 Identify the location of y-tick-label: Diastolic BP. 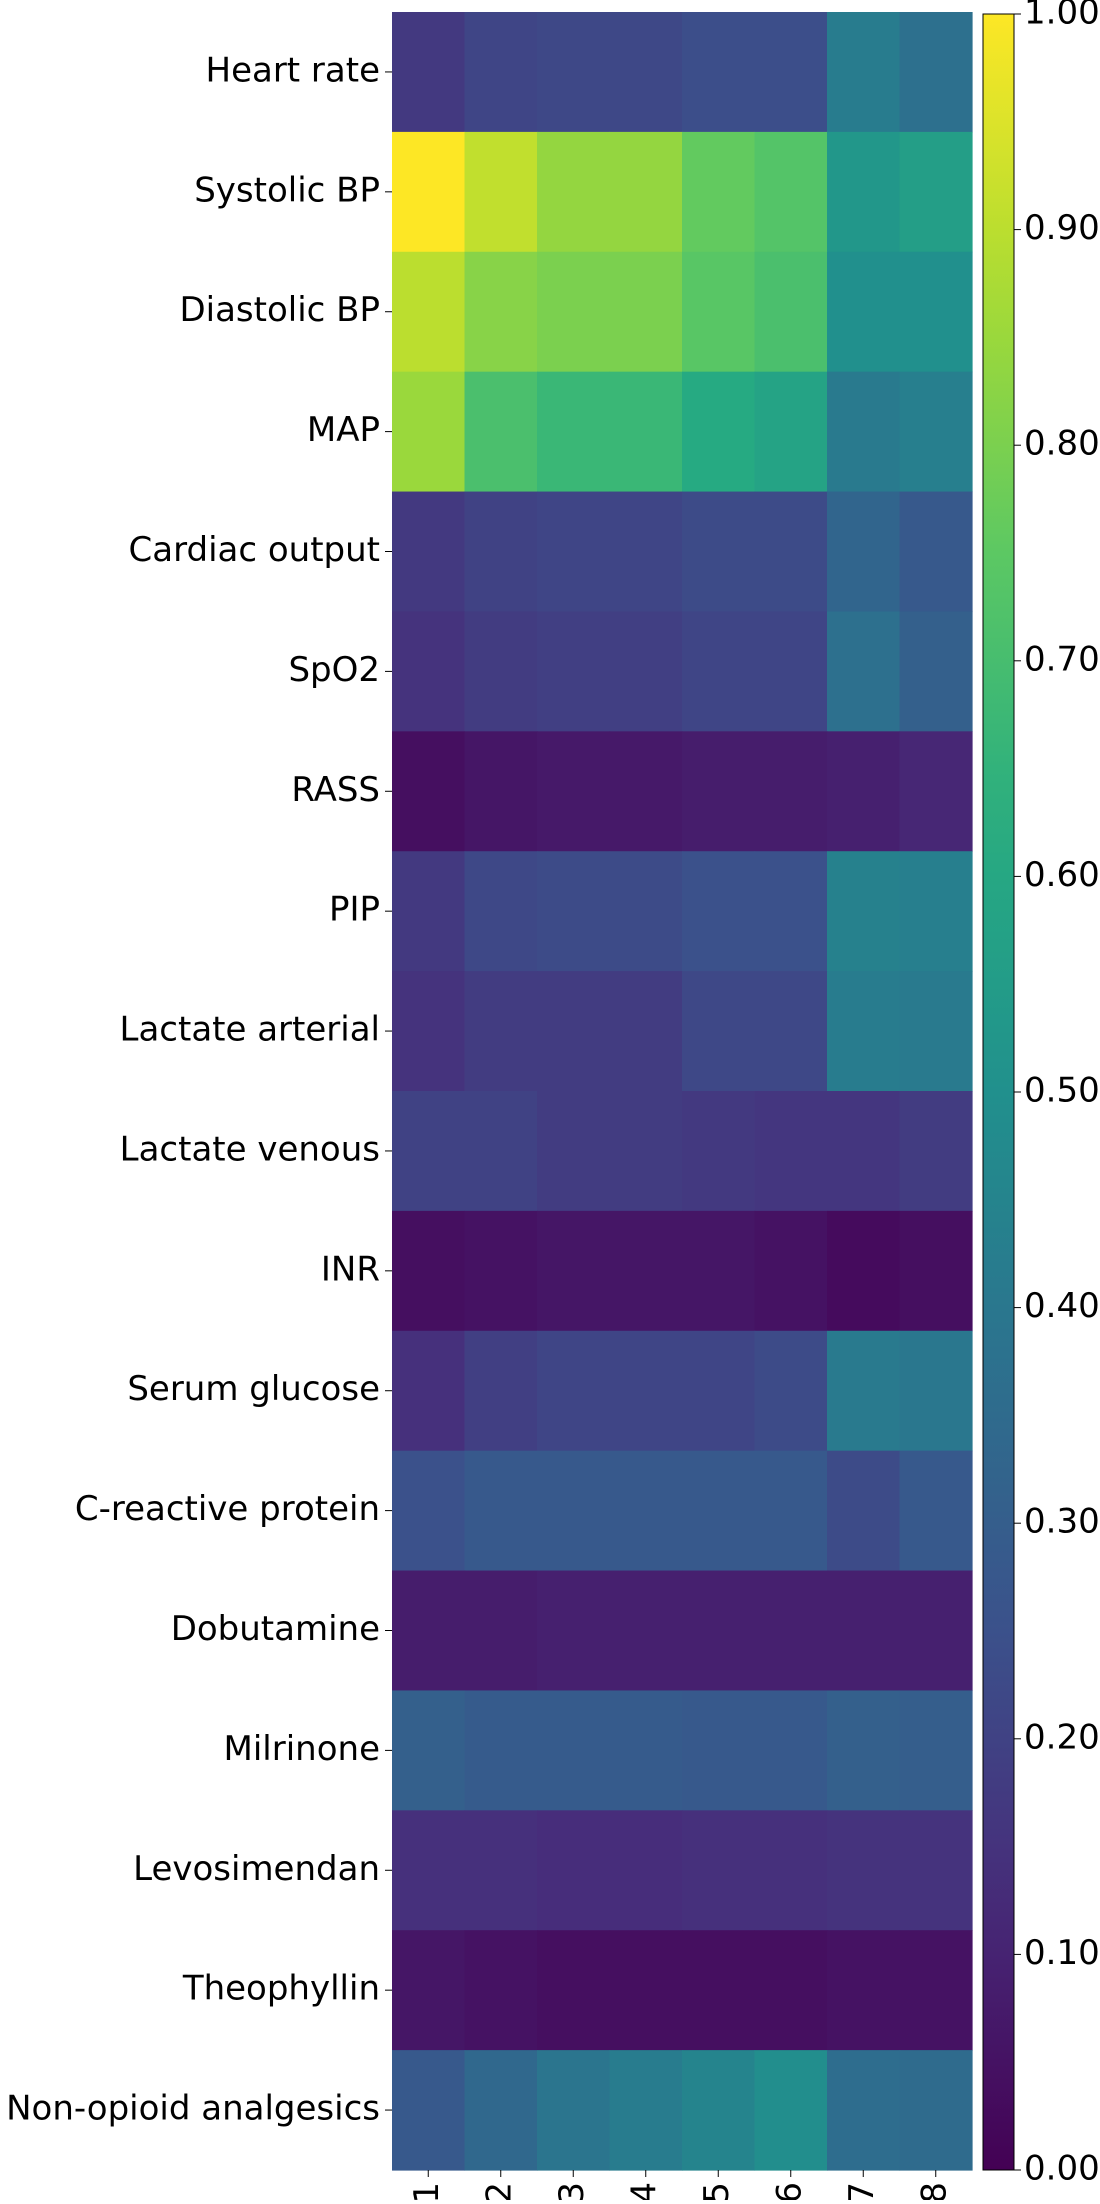
(279, 310).